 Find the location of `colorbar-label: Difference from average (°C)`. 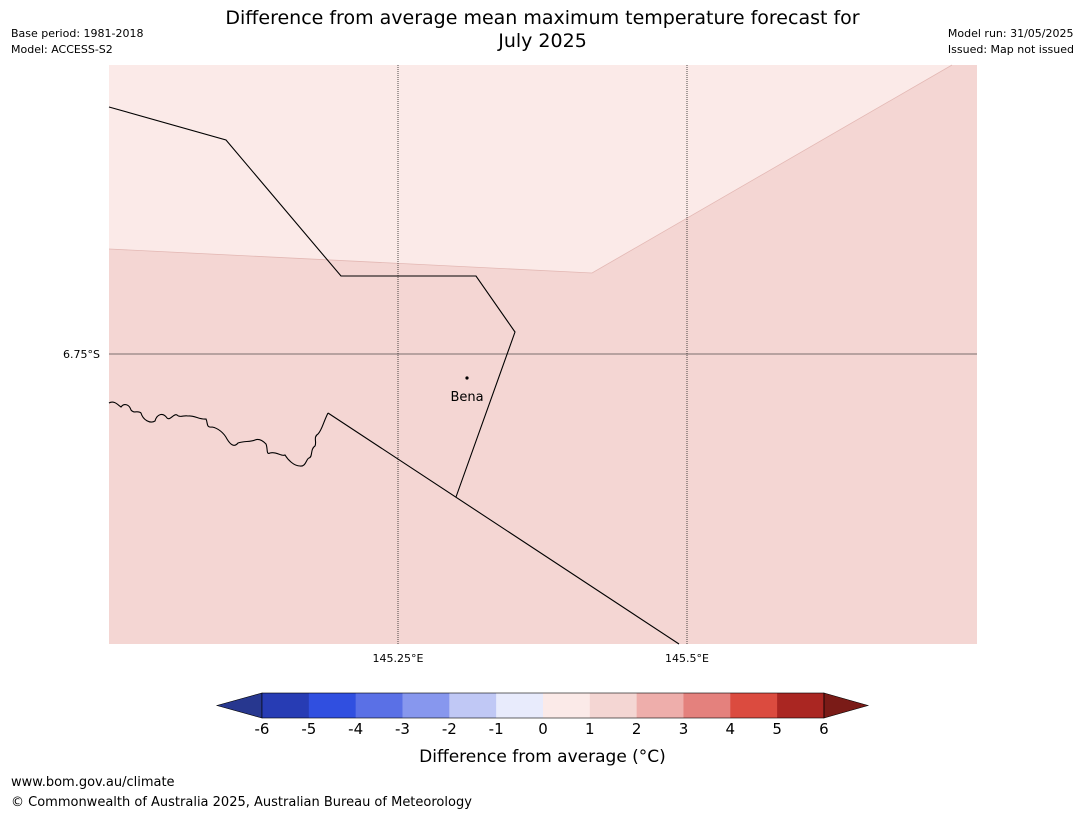

colorbar-label: Difference from average (°C) is located at coordinates (542, 757).